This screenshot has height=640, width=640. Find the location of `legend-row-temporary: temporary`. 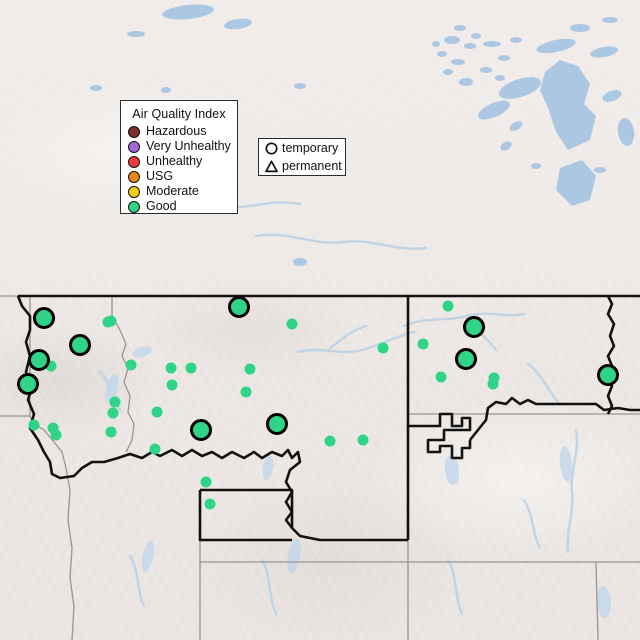

legend-row-temporary: temporary is located at coordinates (302, 148).